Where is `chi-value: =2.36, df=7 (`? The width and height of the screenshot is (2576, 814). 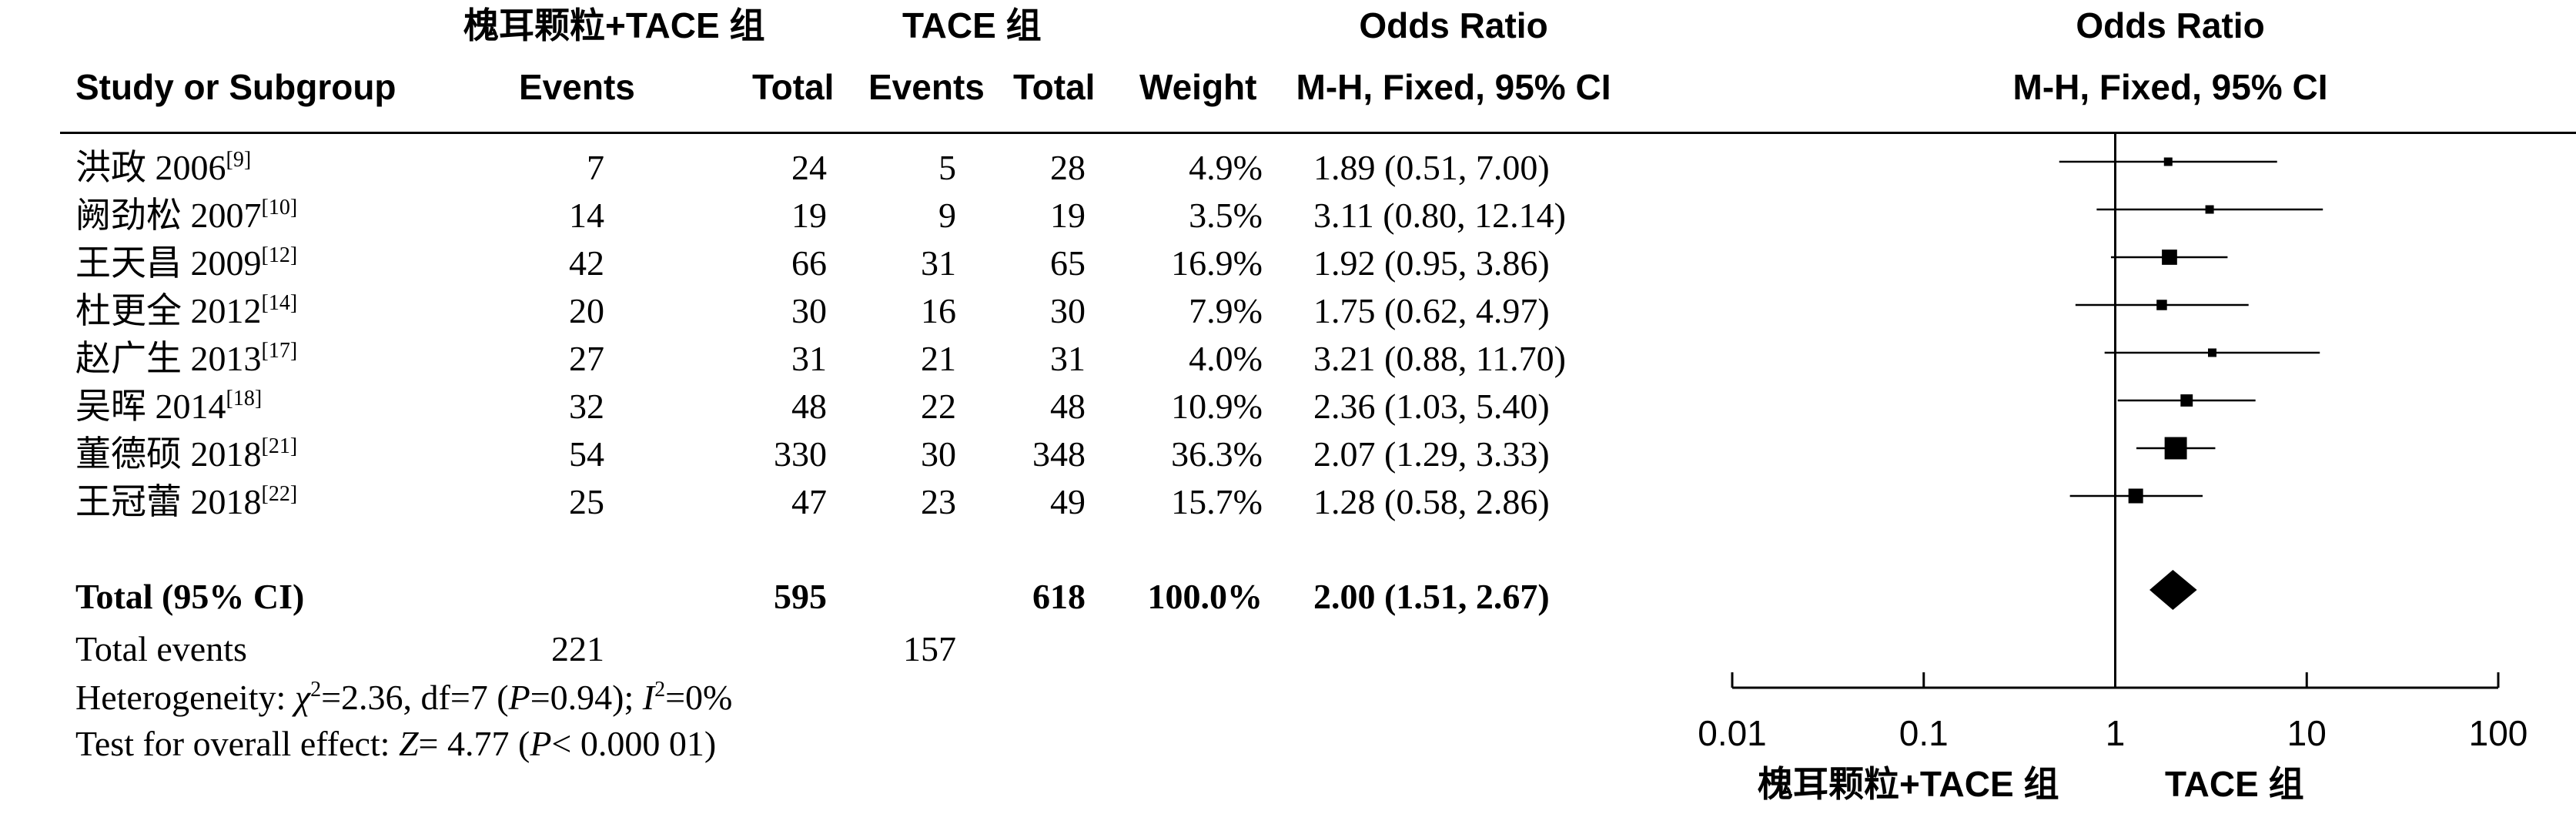
chi-value: =2.36, df=7 ( is located at coordinates (415, 697).